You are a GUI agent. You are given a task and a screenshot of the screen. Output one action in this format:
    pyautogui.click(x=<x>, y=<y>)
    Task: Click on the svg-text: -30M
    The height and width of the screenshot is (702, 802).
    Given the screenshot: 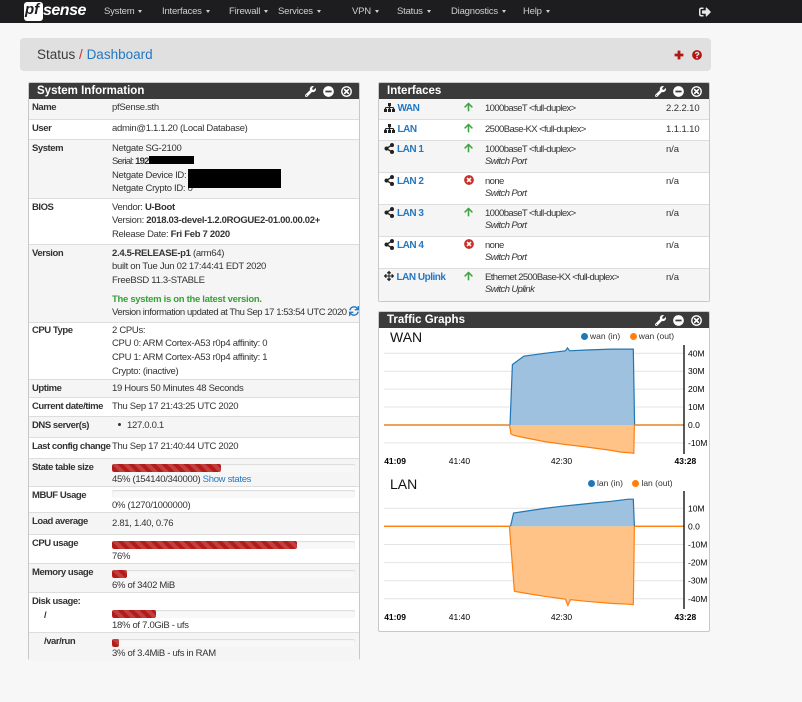 What is the action you would take?
    pyautogui.click(x=697, y=581)
    